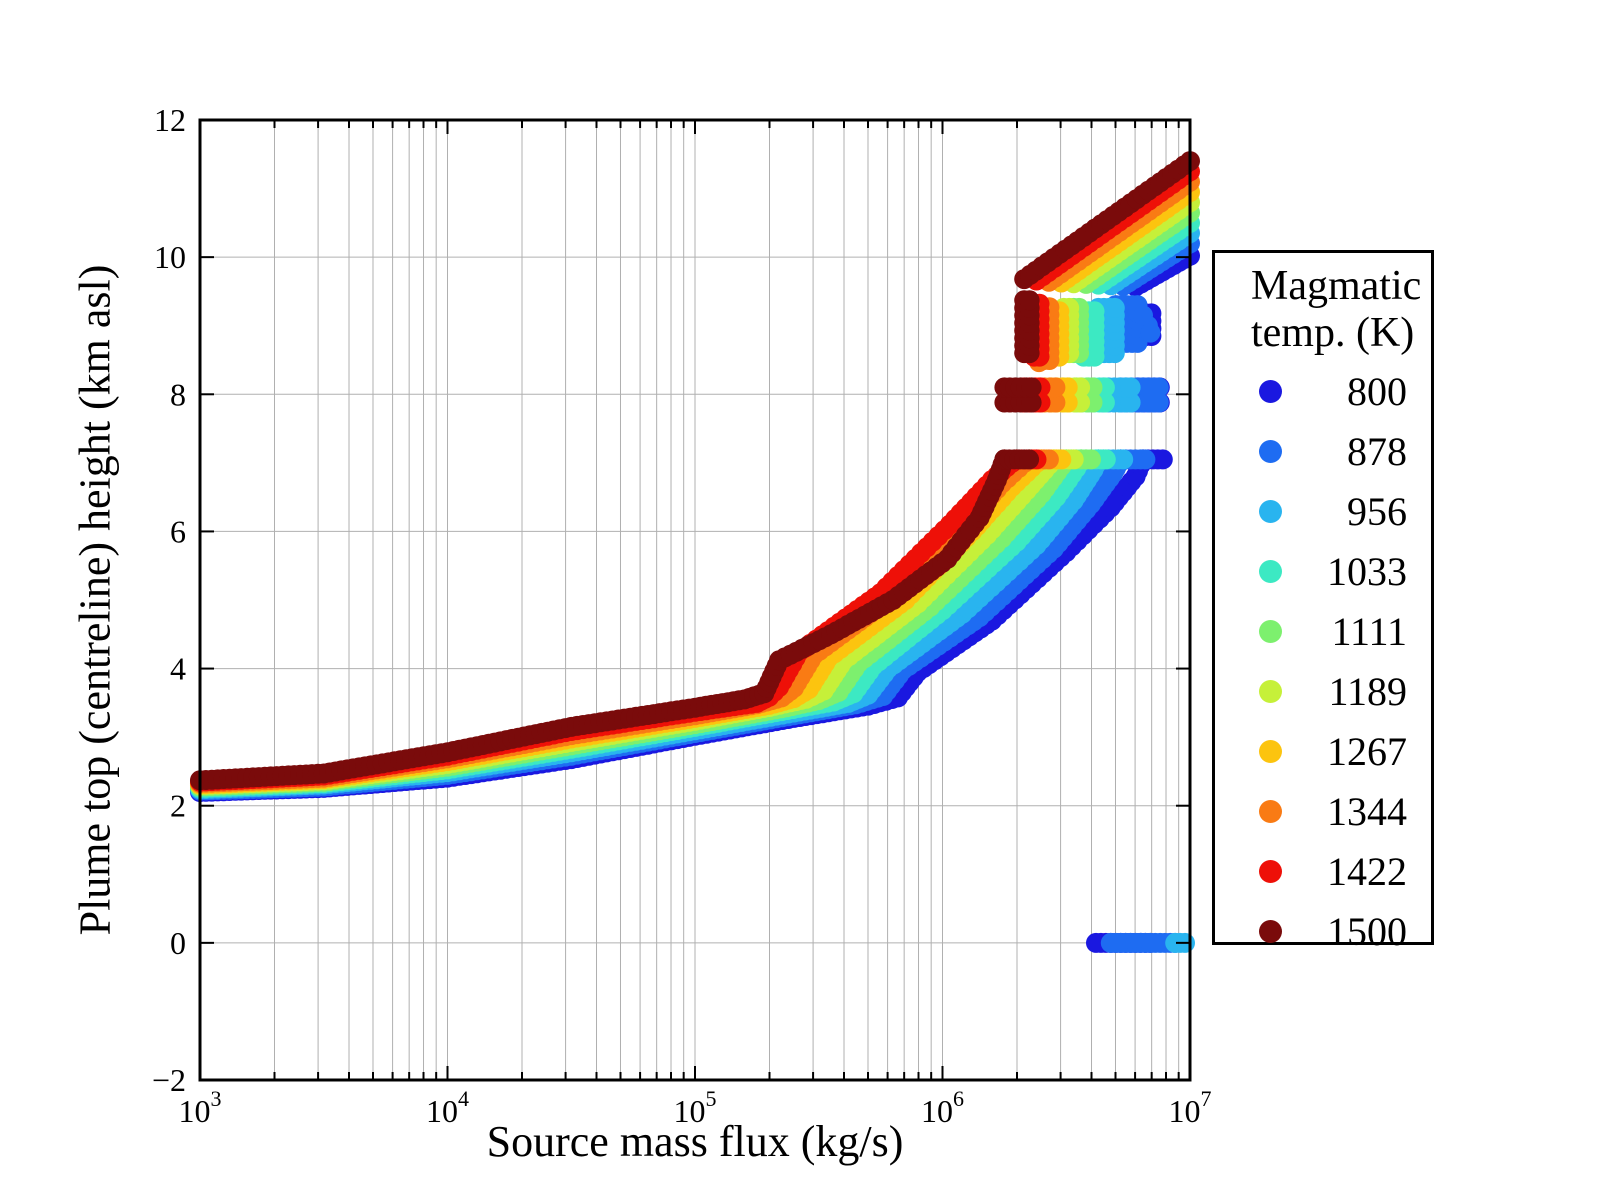  Describe the element at coordinates (170, 257) in the screenshot. I see `y-tick-label: 10` at that location.